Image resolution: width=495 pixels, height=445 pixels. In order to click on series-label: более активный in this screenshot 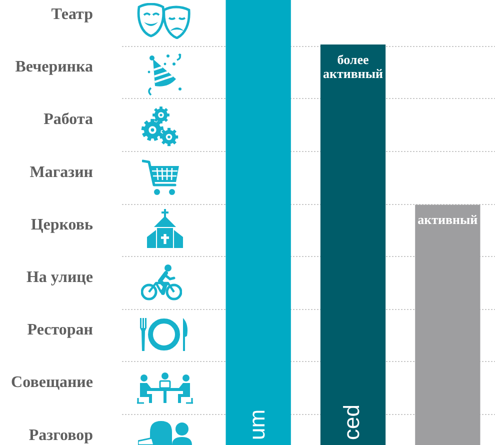, I will do `click(353, 66)`.